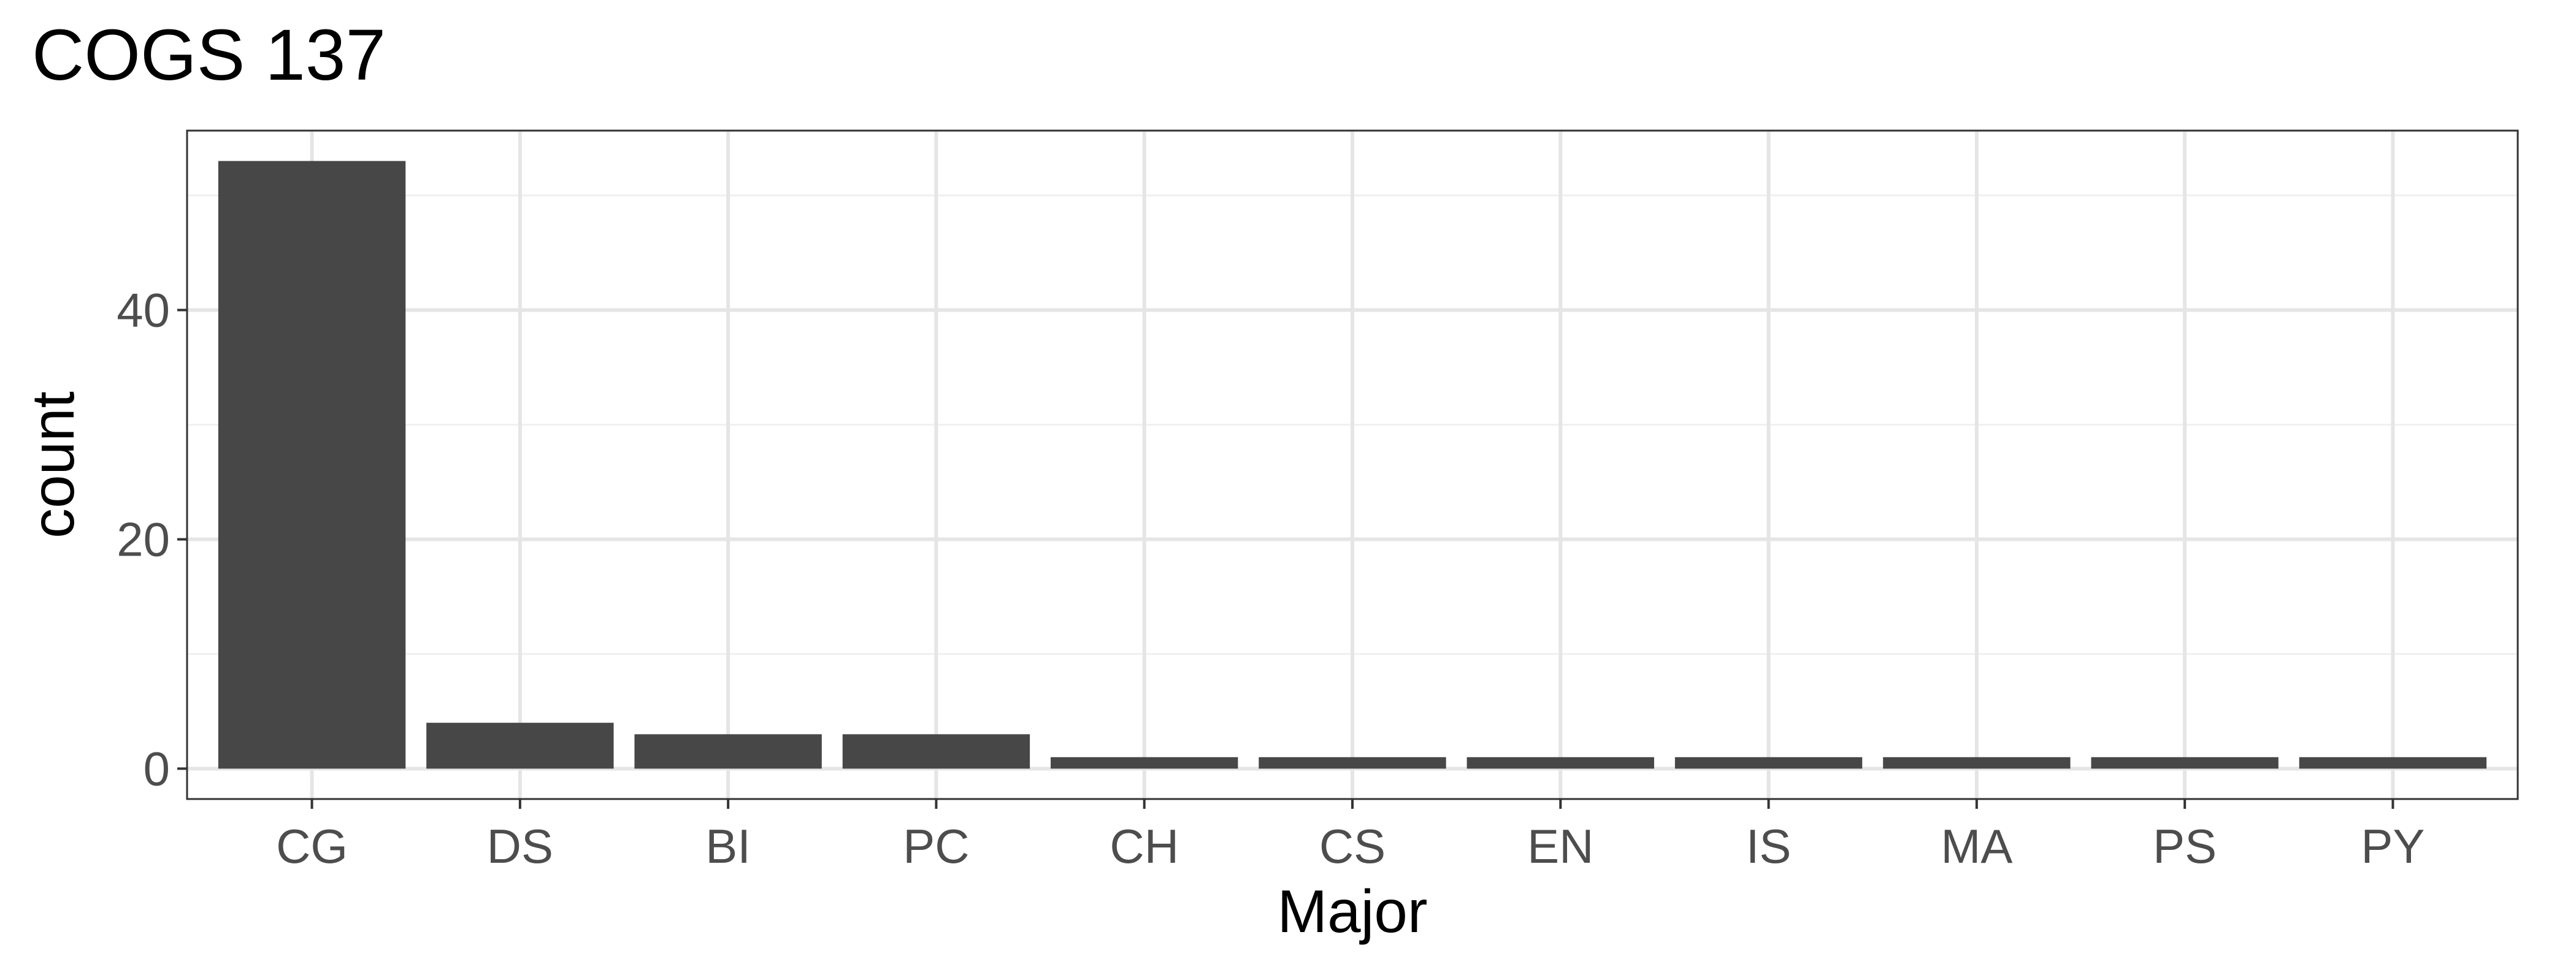 The width and height of the screenshot is (2576, 975). Describe the element at coordinates (1144, 763) in the screenshot. I see `bar-ch` at that location.